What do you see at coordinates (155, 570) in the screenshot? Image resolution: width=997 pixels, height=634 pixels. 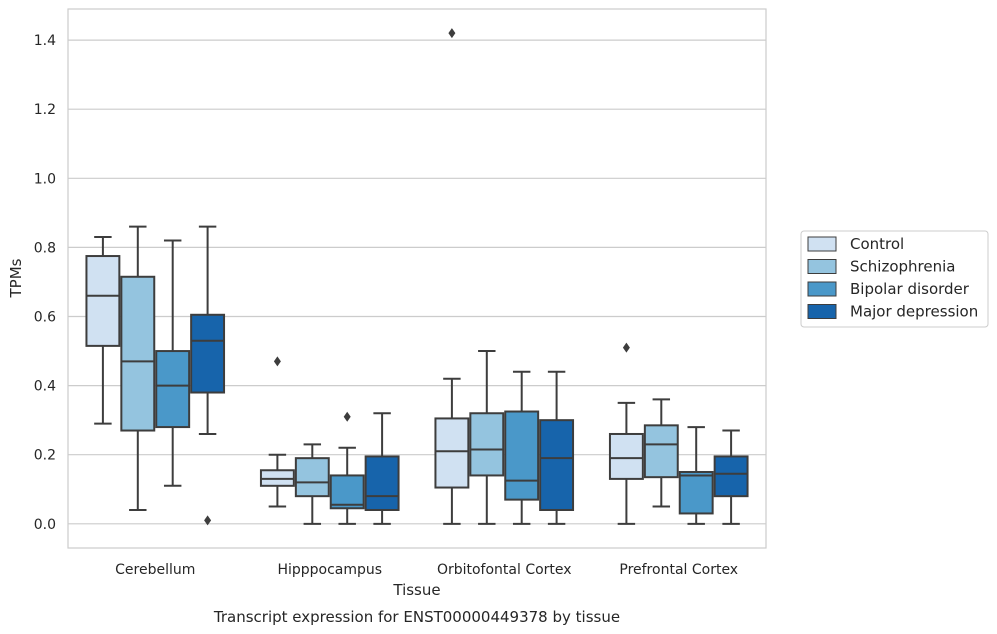 I see `x-tick-label: Cerebellum` at bounding box center [155, 570].